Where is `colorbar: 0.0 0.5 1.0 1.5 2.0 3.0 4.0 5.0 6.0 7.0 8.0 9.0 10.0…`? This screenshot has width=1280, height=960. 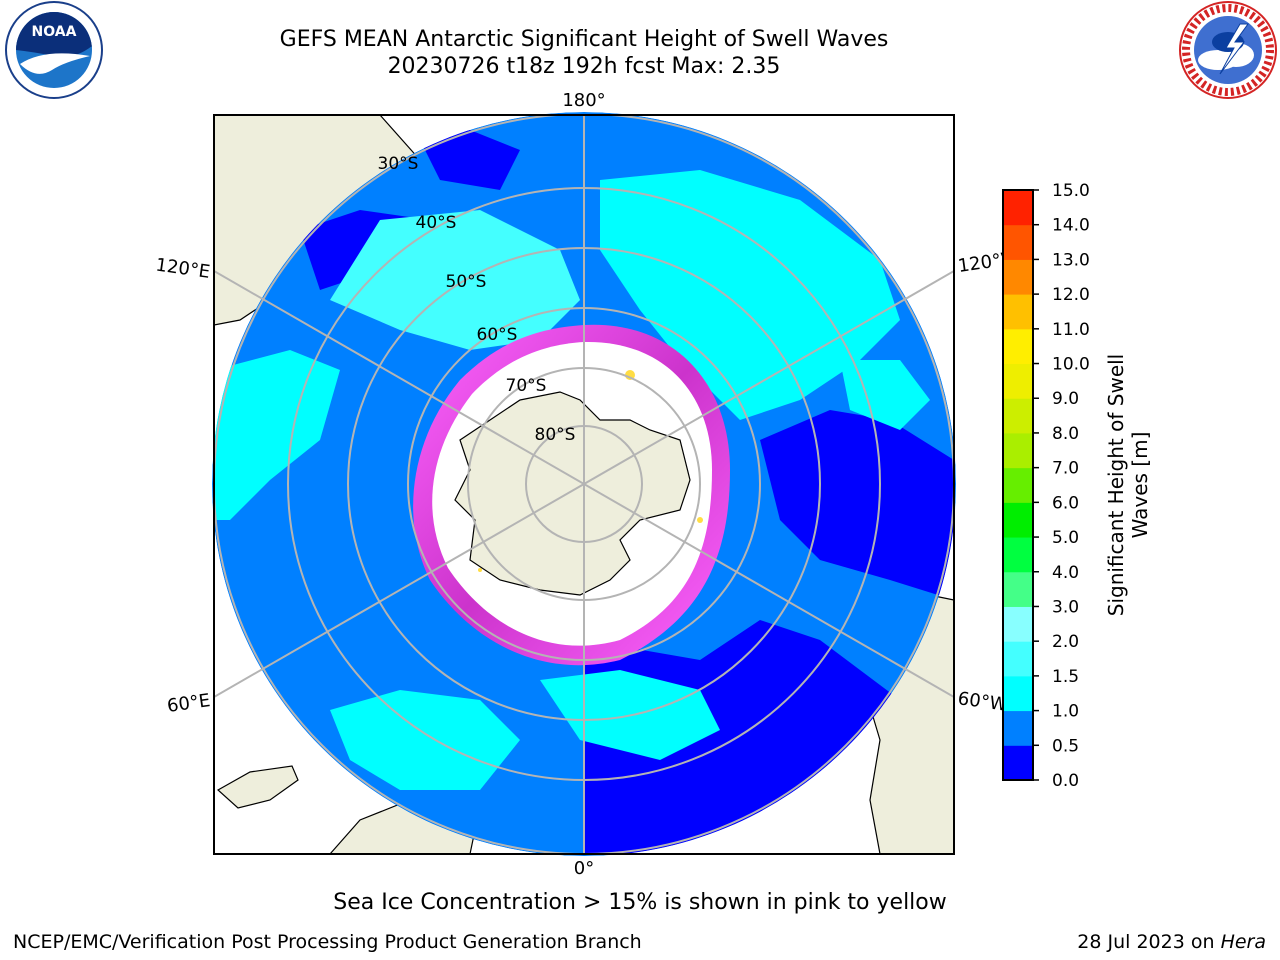
colorbar: 0.0 0.5 1.0 1.5 2.0 3.0 4.0 5.0 6.0 7.0 8.0 9.0 10.0… is located at coordinates (1046, 486).